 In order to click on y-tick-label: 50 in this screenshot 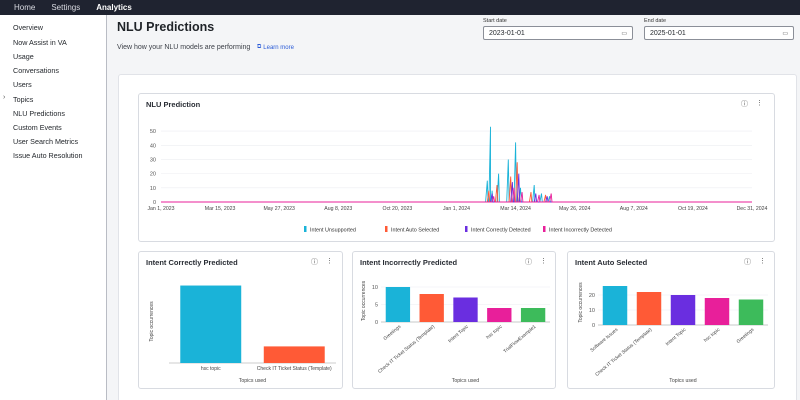, I will do `click(153, 132)`.